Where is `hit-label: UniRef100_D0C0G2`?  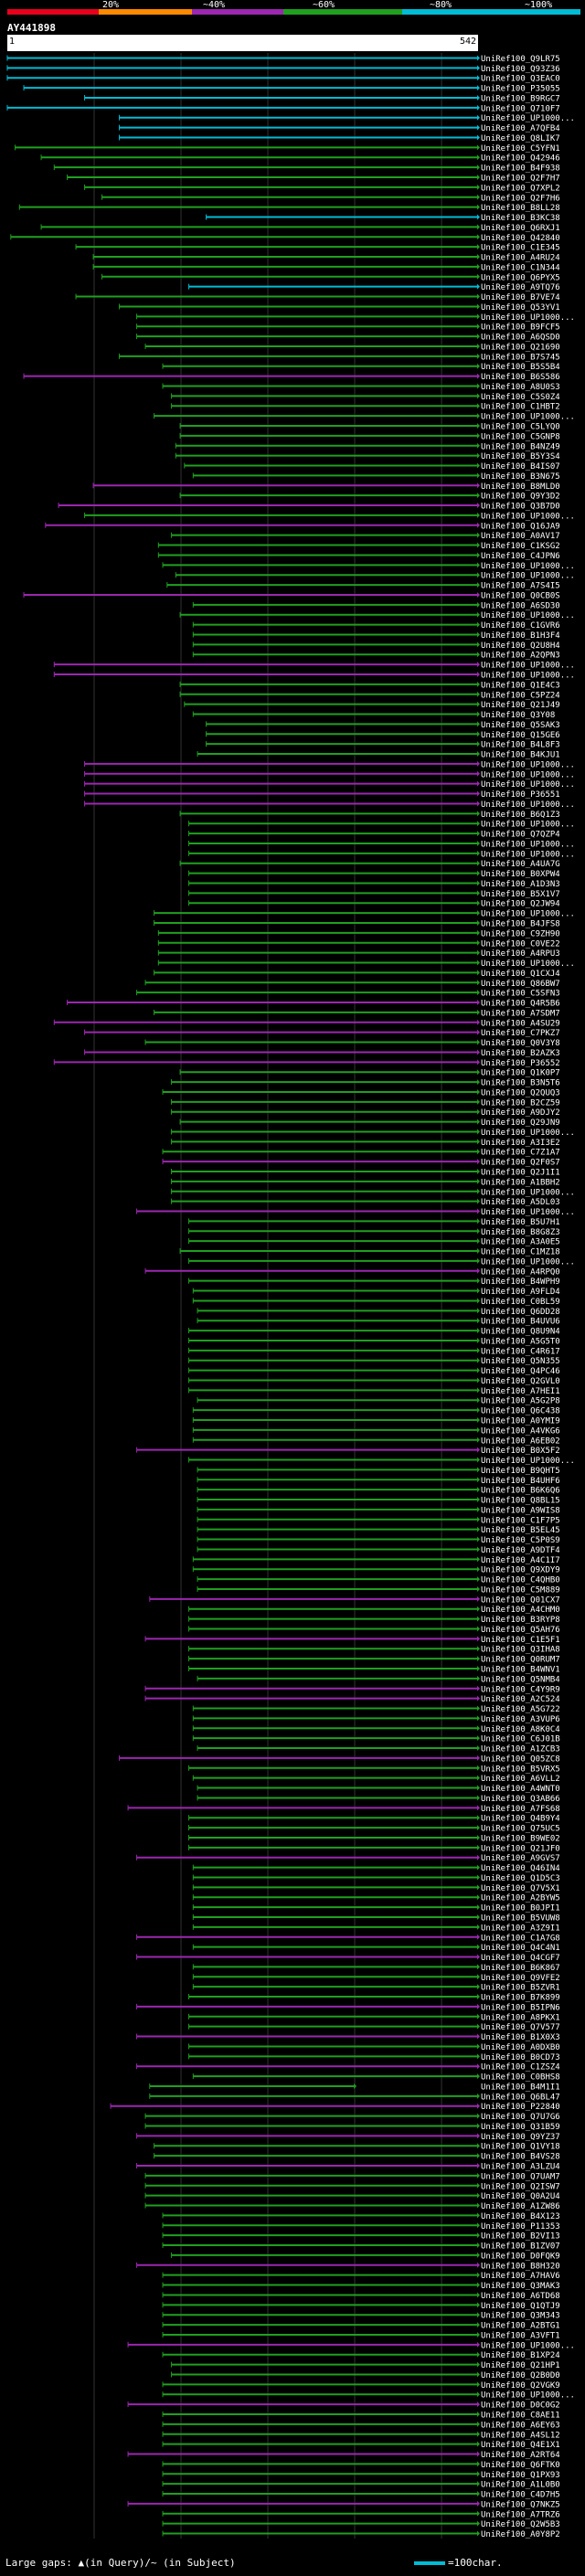
hit-label: UniRef100_D0C0G2 is located at coordinates (520, 2406).